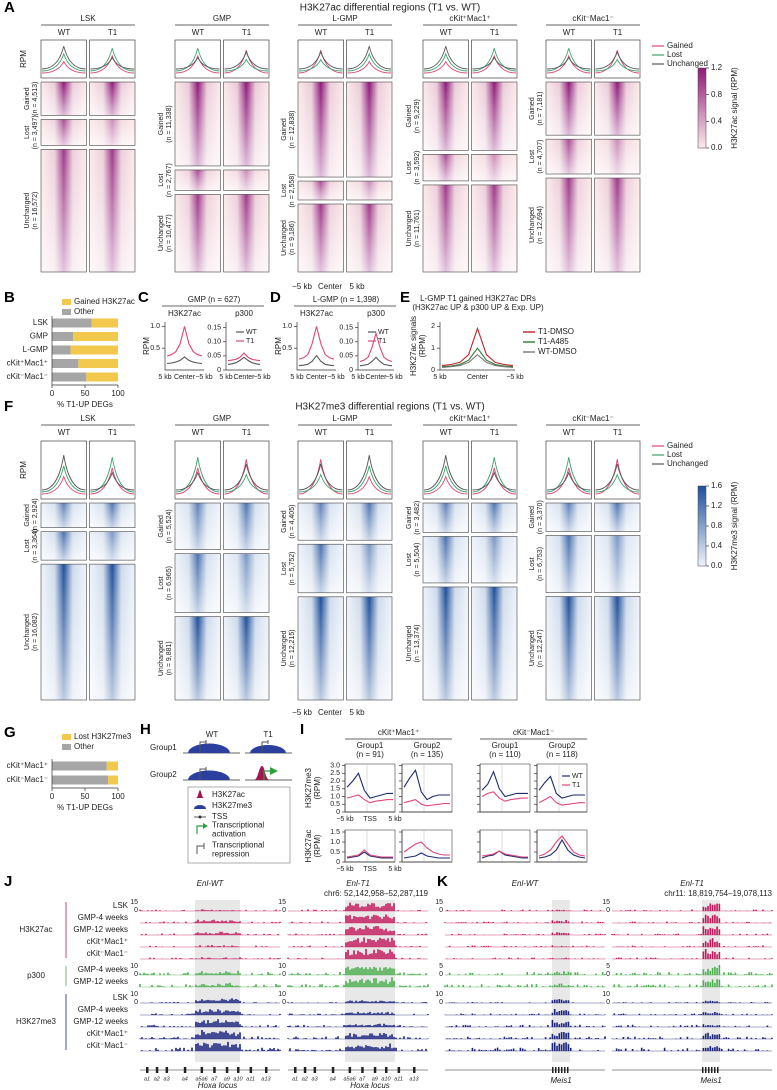 The width and height of the screenshot is (777, 1090). What do you see at coordinates (250, 341) in the screenshot?
I see `legend-label: T1` at bounding box center [250, 341].